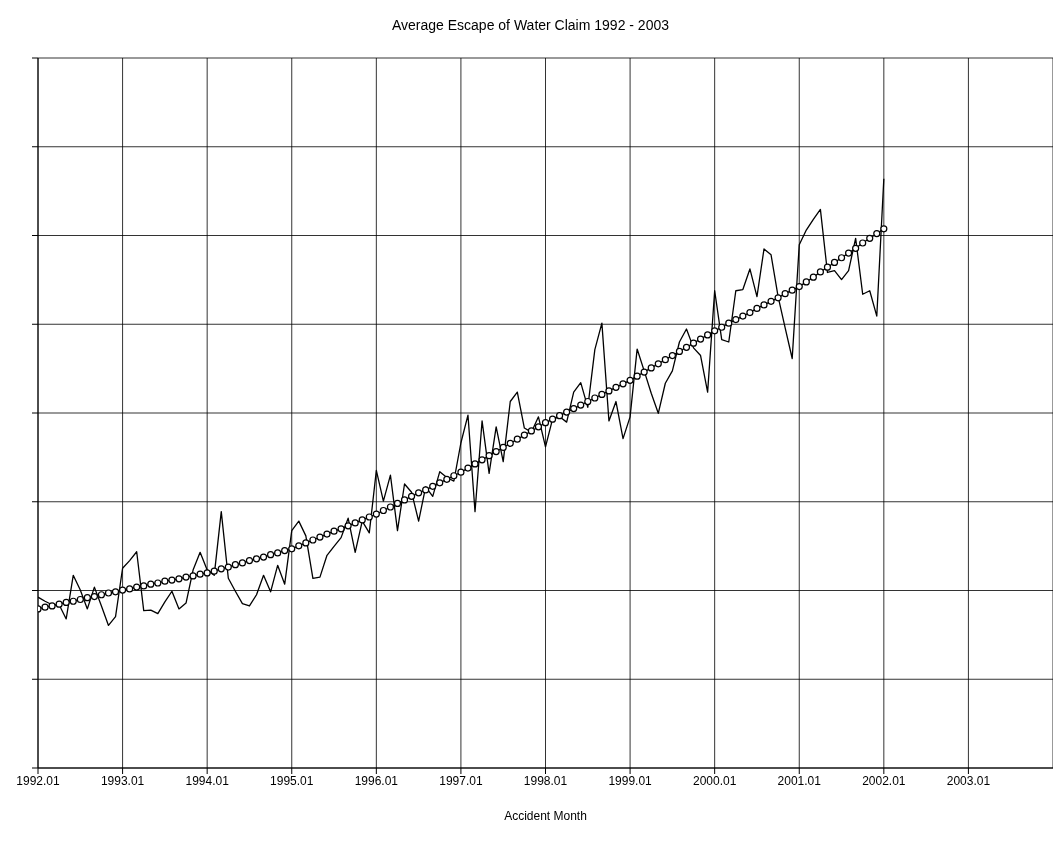  I want to click on x-tick-label: 1992.01, so click(38, 780).